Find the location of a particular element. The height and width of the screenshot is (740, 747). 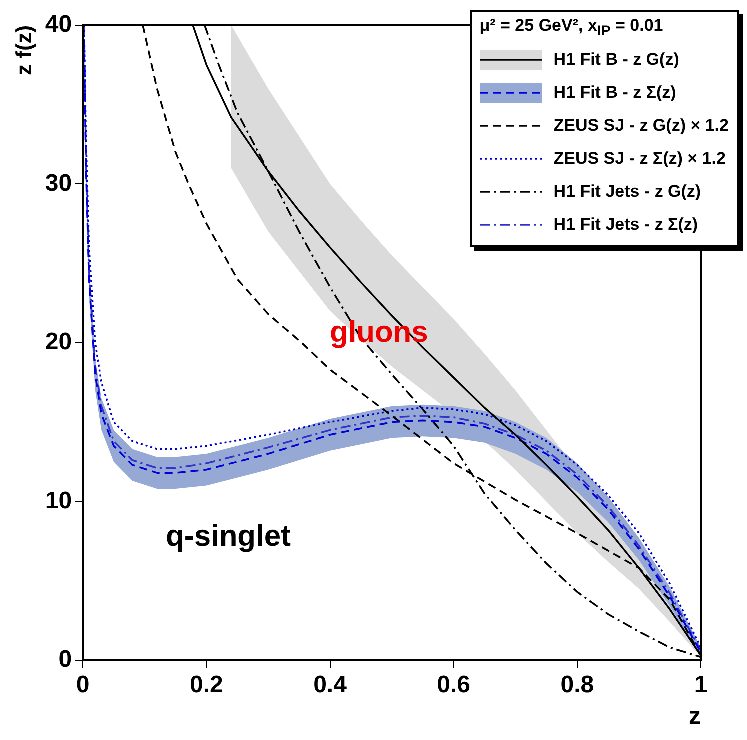

y-tick-label: 10 is located at coordinates (58, 500).